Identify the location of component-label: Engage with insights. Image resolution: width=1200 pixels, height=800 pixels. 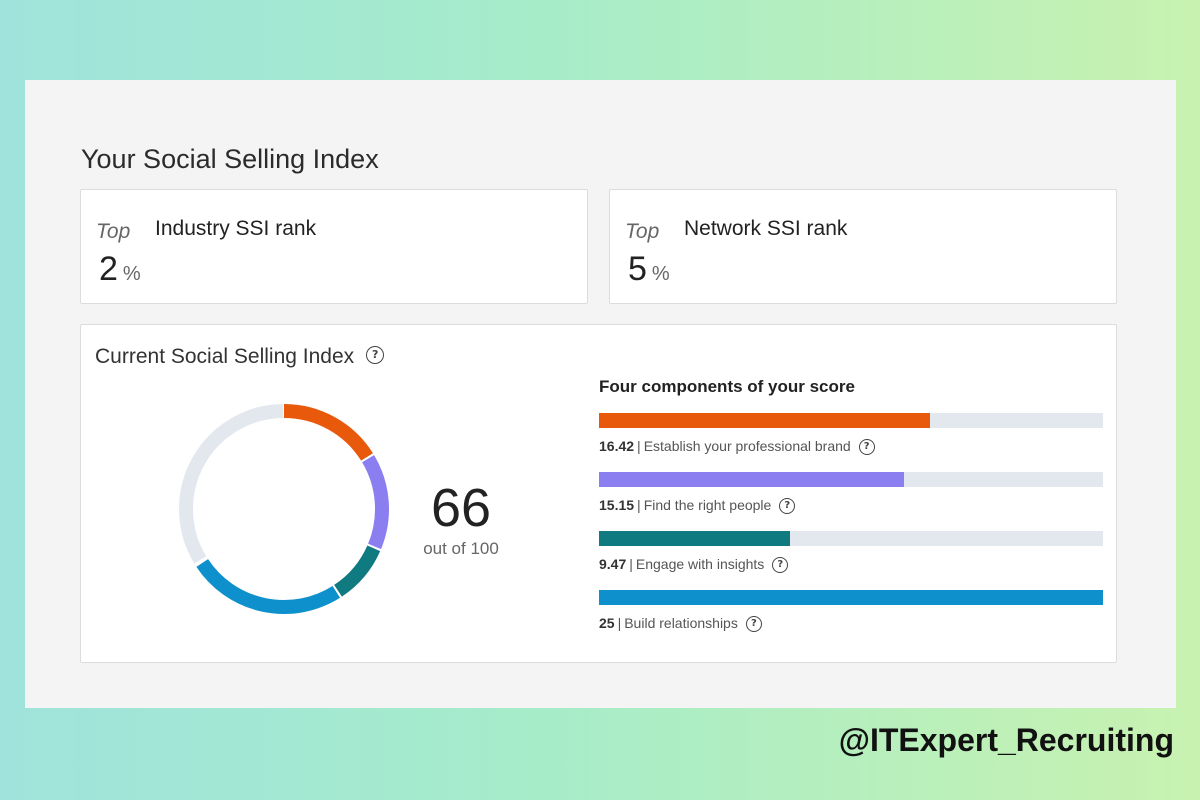
(700, 564).